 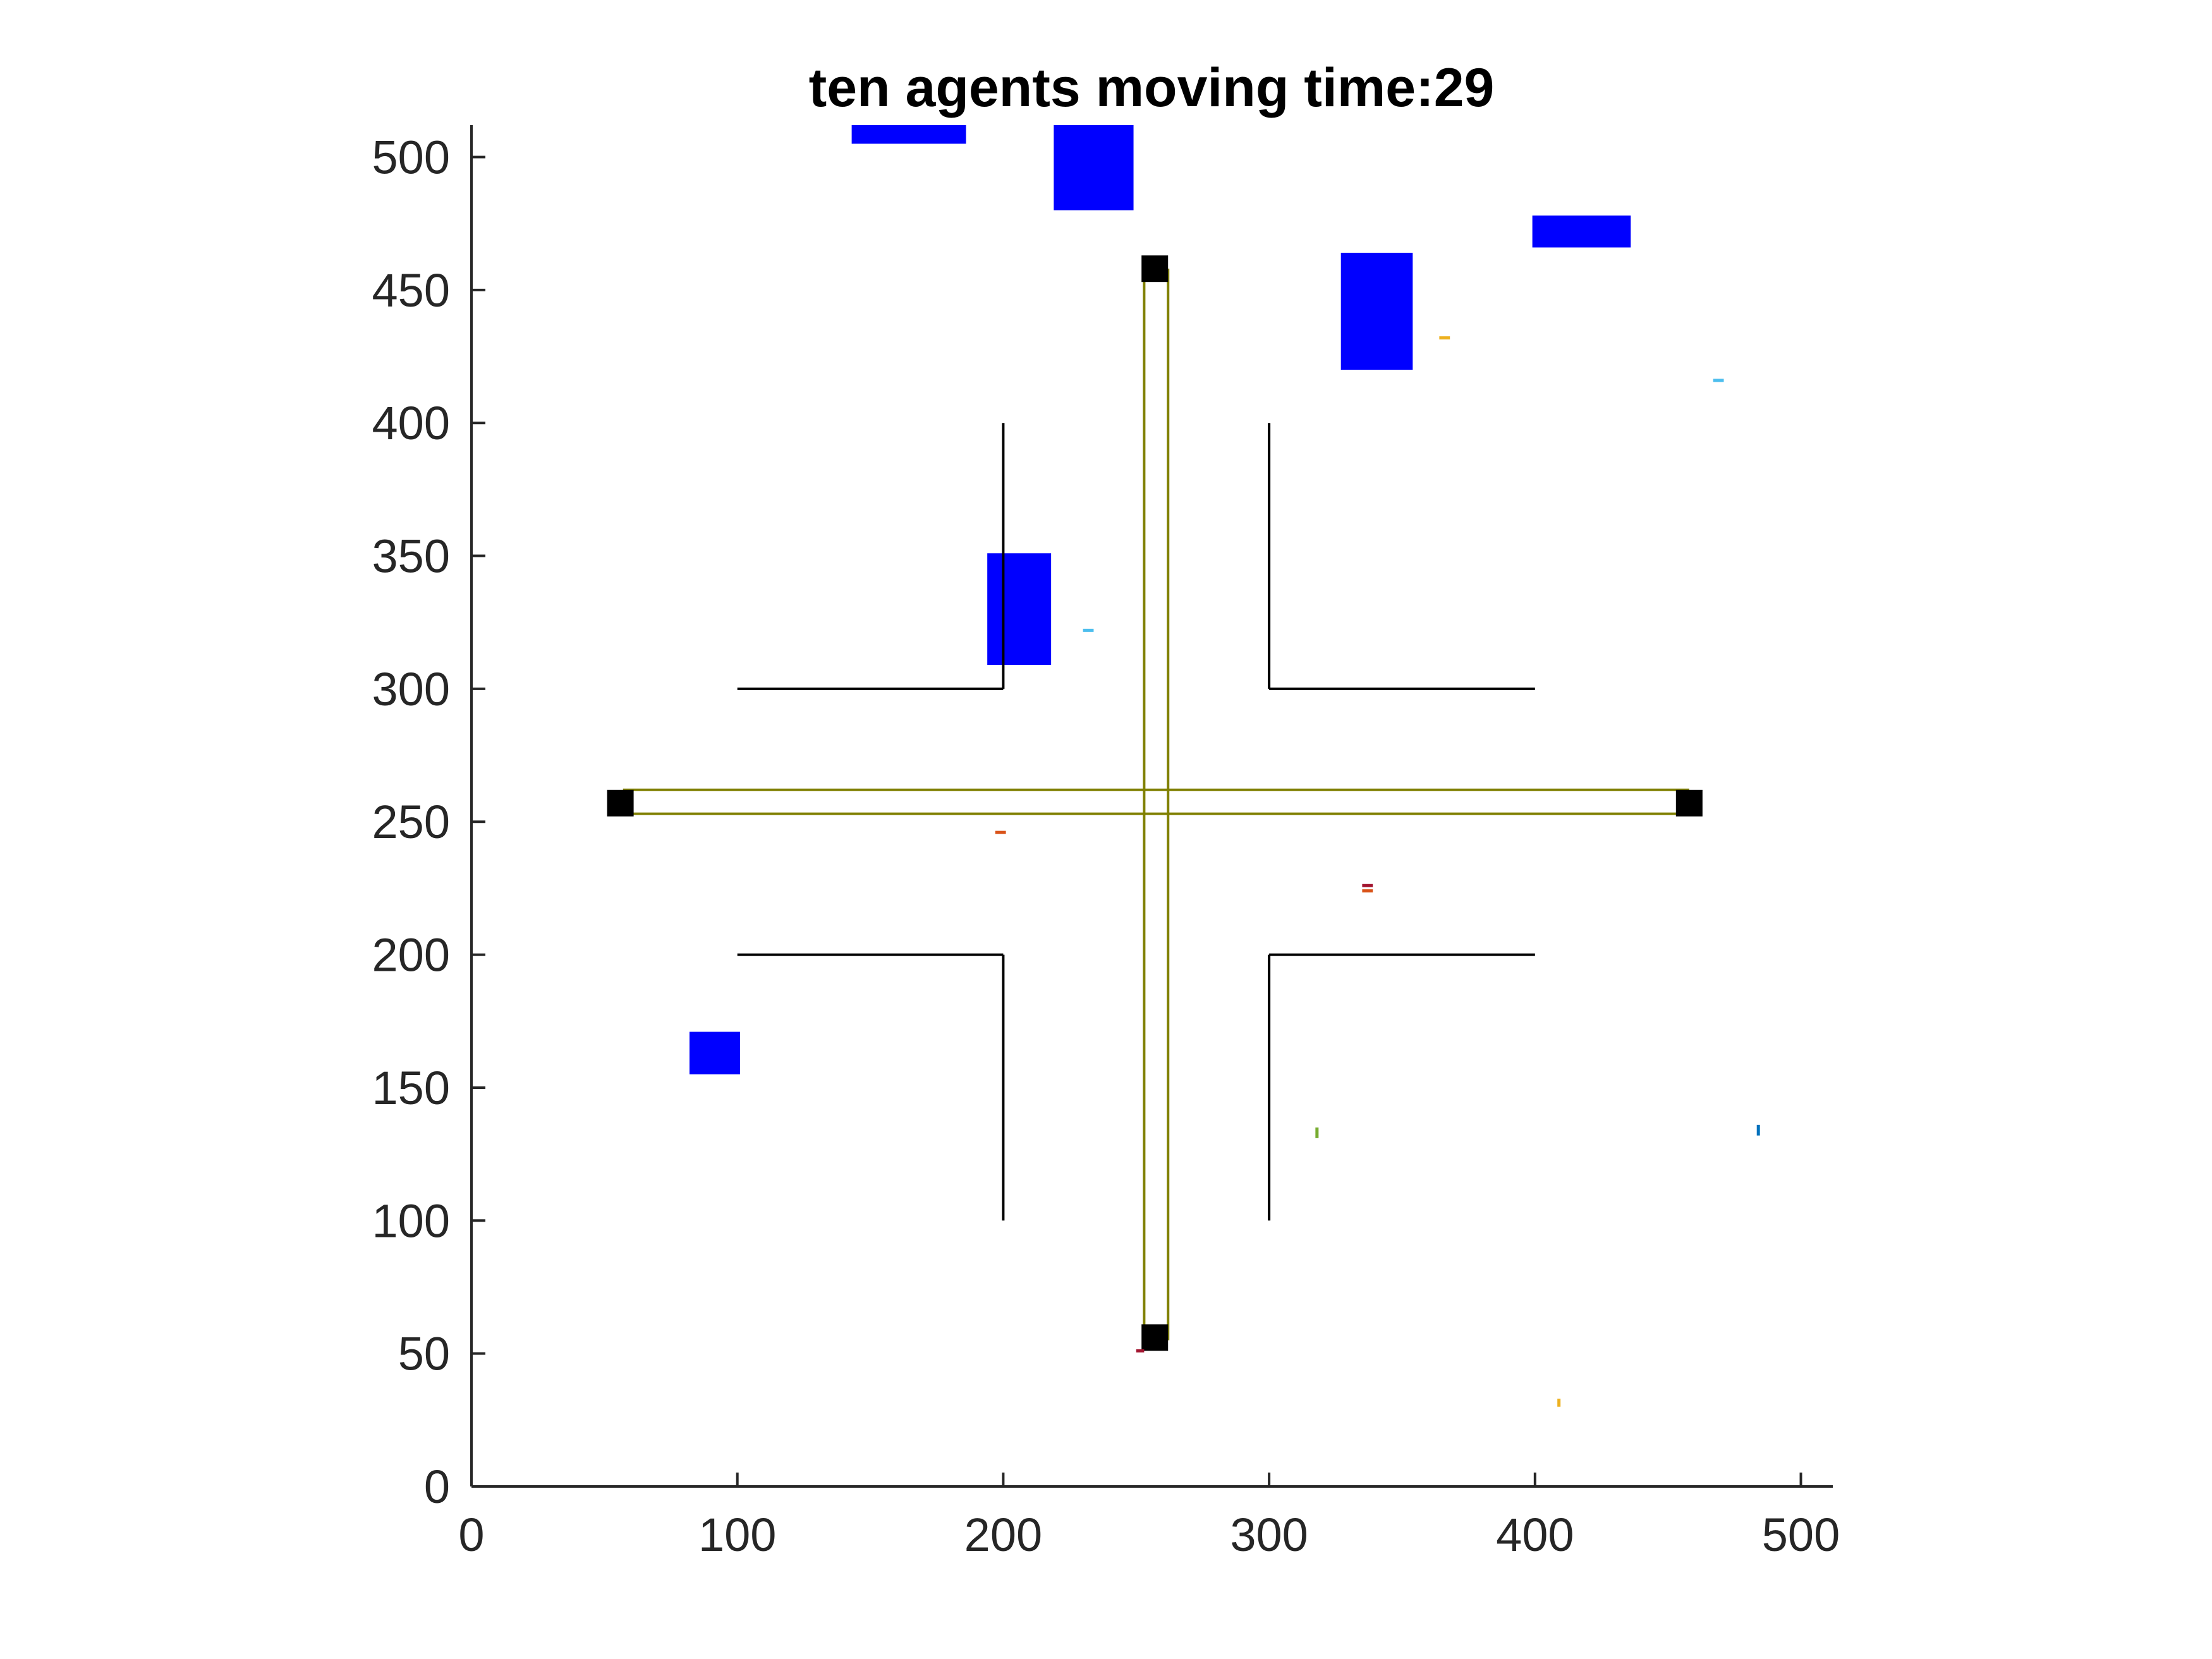 I want to click on y-tick-label: 350, so click(x=411, y=556).